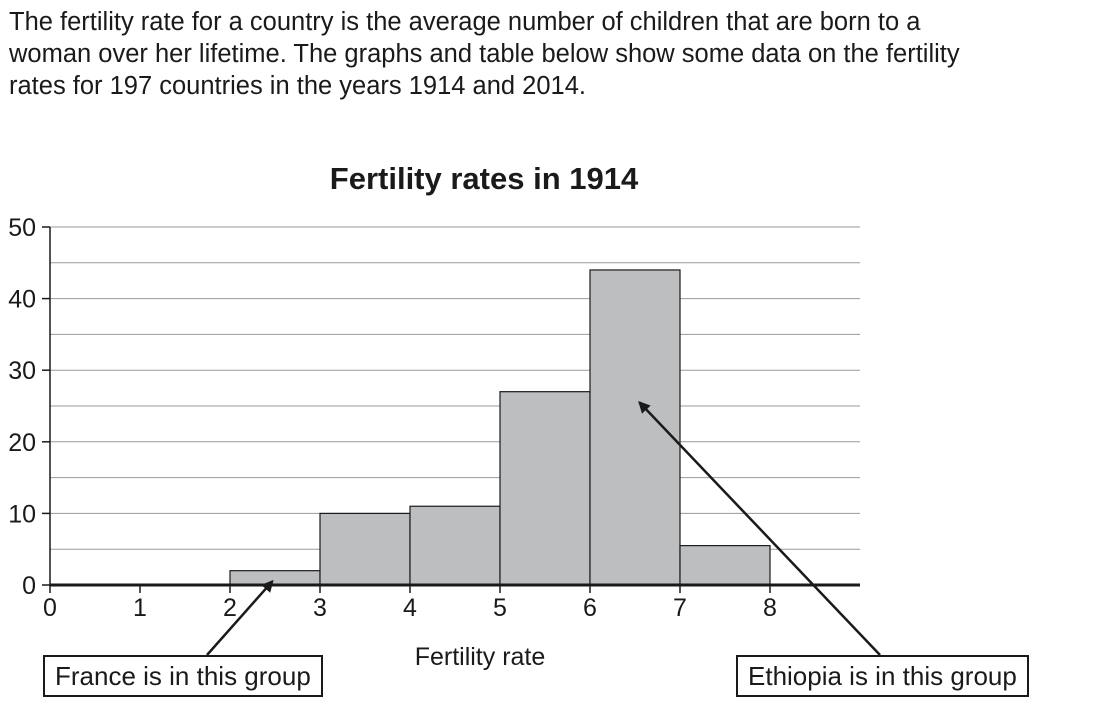 This screenshot has height=718, width=1114. Describe the element at coordinates (770, 608) in the screenshot. I see `x-tick-label-8: 8` at that location.